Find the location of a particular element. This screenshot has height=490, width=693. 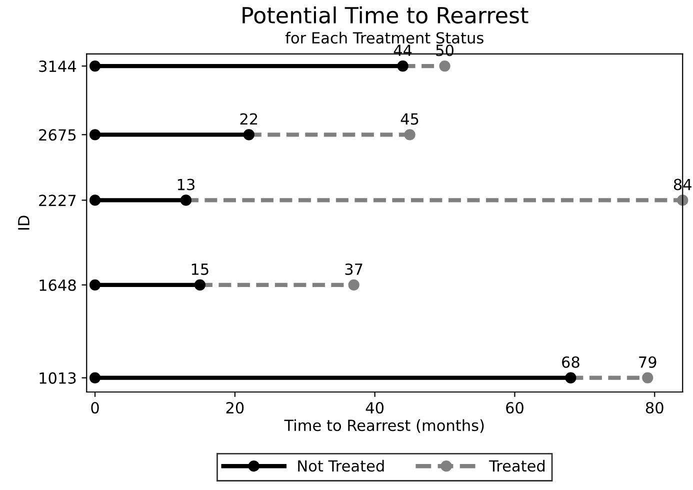

y-tick-label: 3144 is located at coordinates (57, 66).